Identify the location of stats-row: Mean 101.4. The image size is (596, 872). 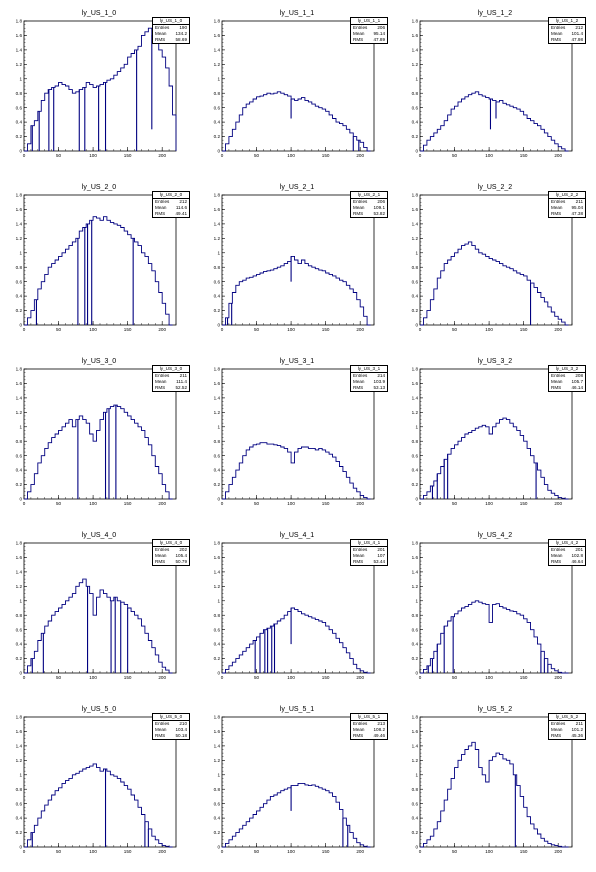
(567, 34).